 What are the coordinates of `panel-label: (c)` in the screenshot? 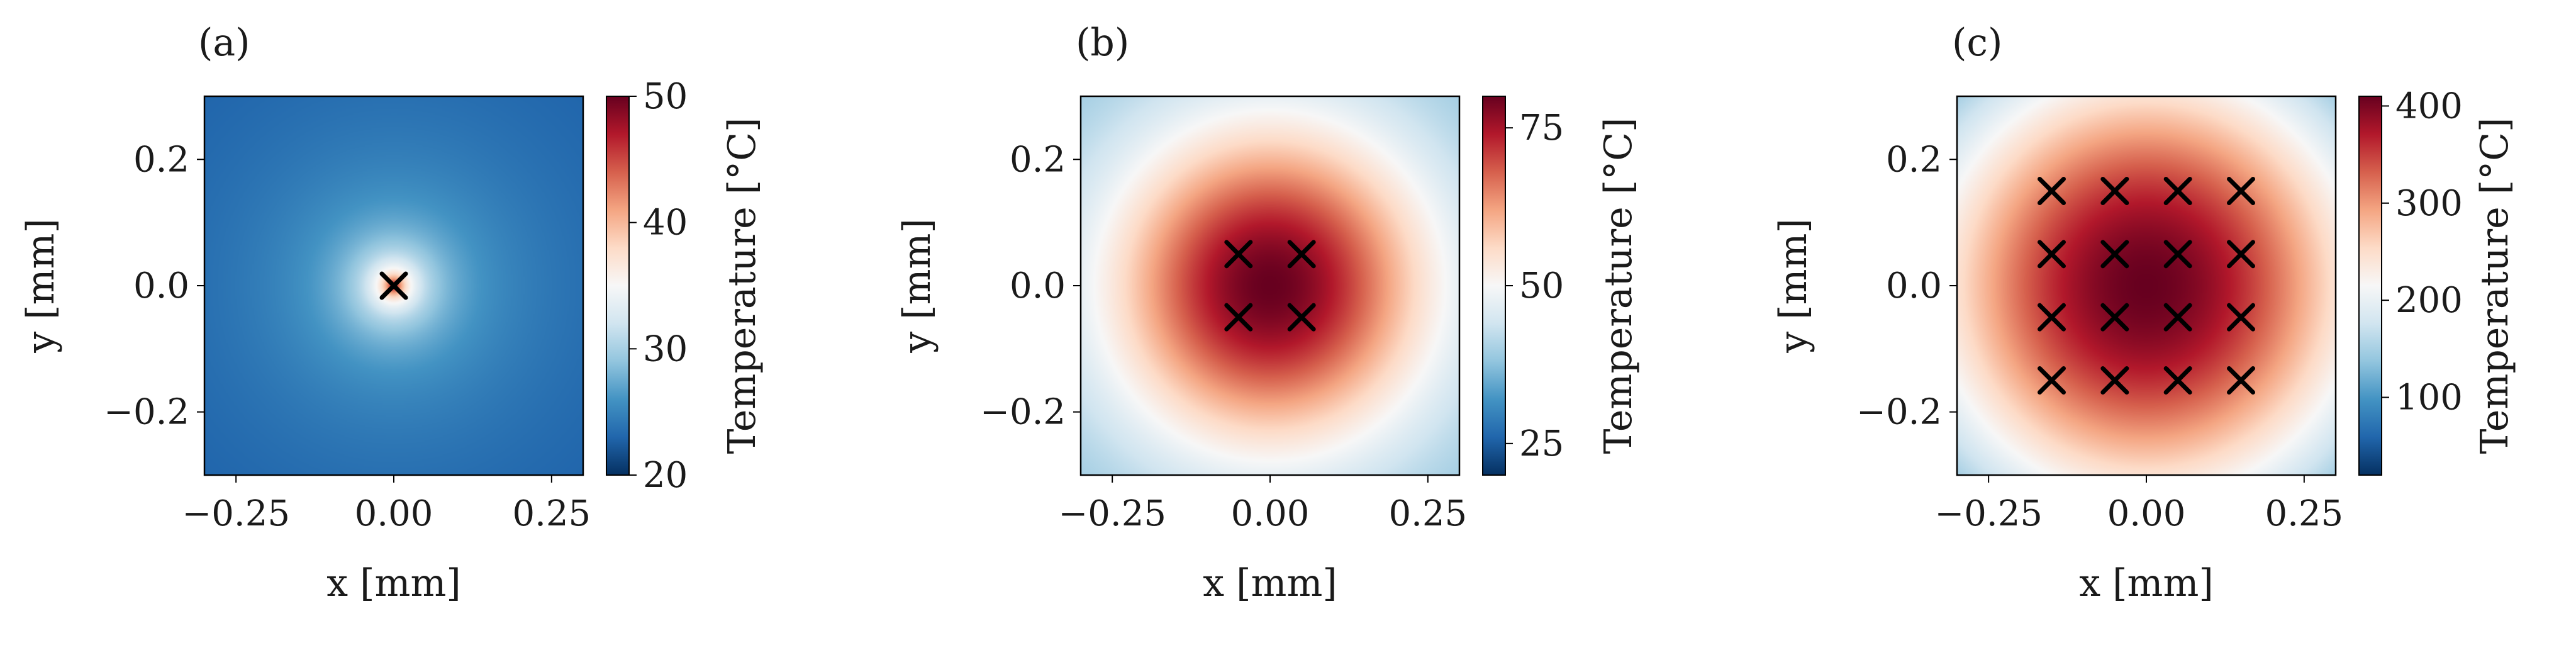 It's located at (1977, 43).